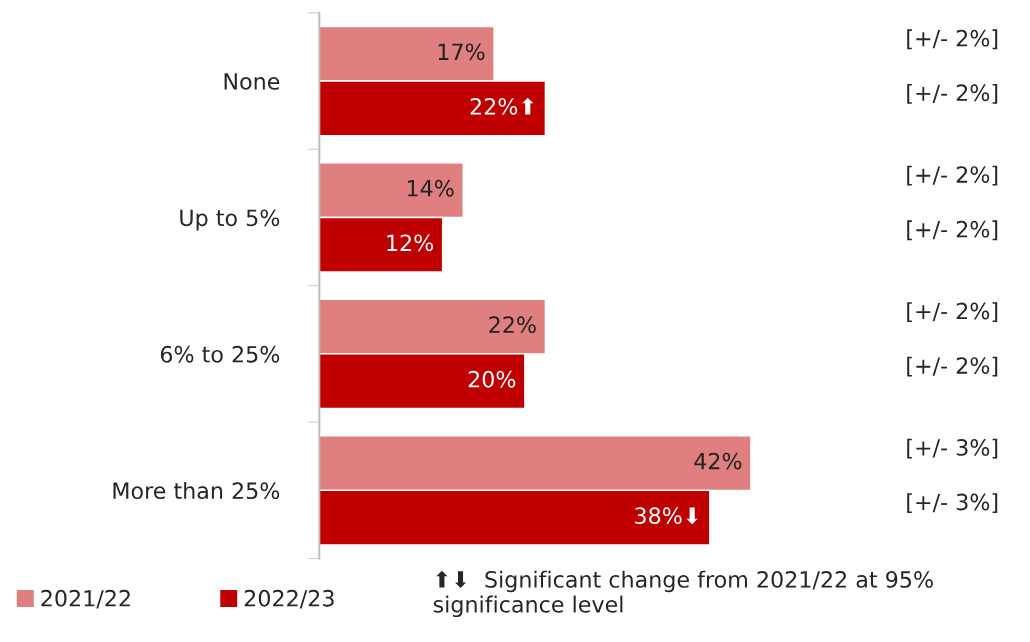 This screenshot has width=1030, height=642. What do you see at coordinates (718, 461) in the screenshot?
I see `data-label: 42%` at bounding box center [718, 461].